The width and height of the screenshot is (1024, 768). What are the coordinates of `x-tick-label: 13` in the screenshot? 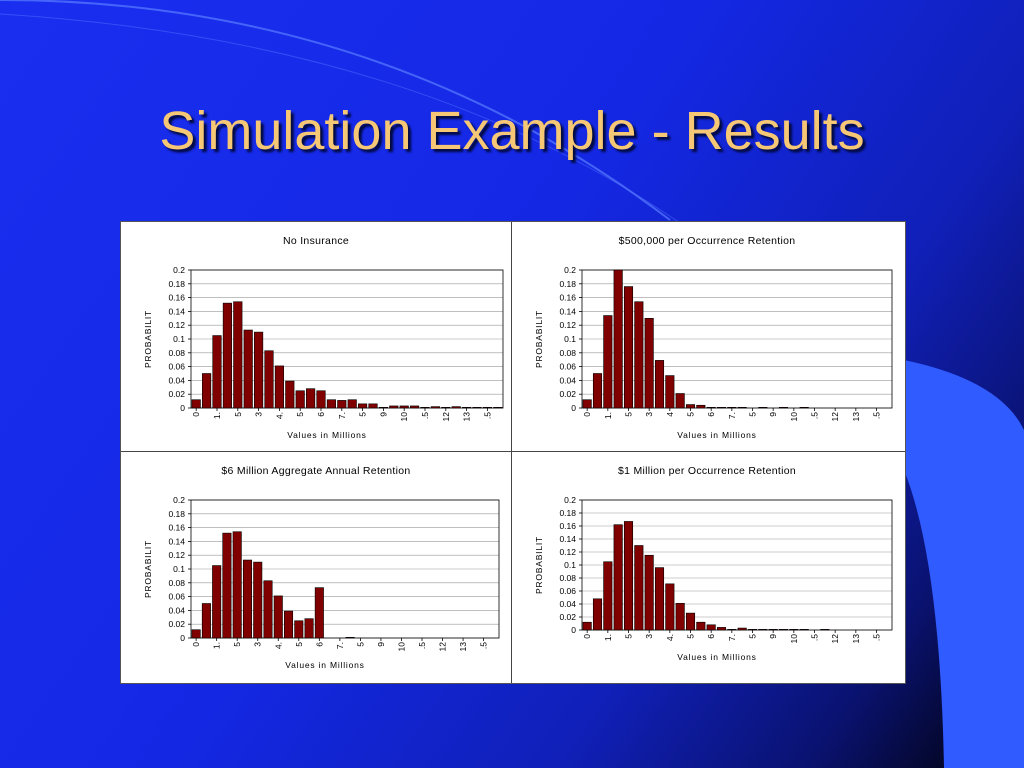 It's located at (463, 647).